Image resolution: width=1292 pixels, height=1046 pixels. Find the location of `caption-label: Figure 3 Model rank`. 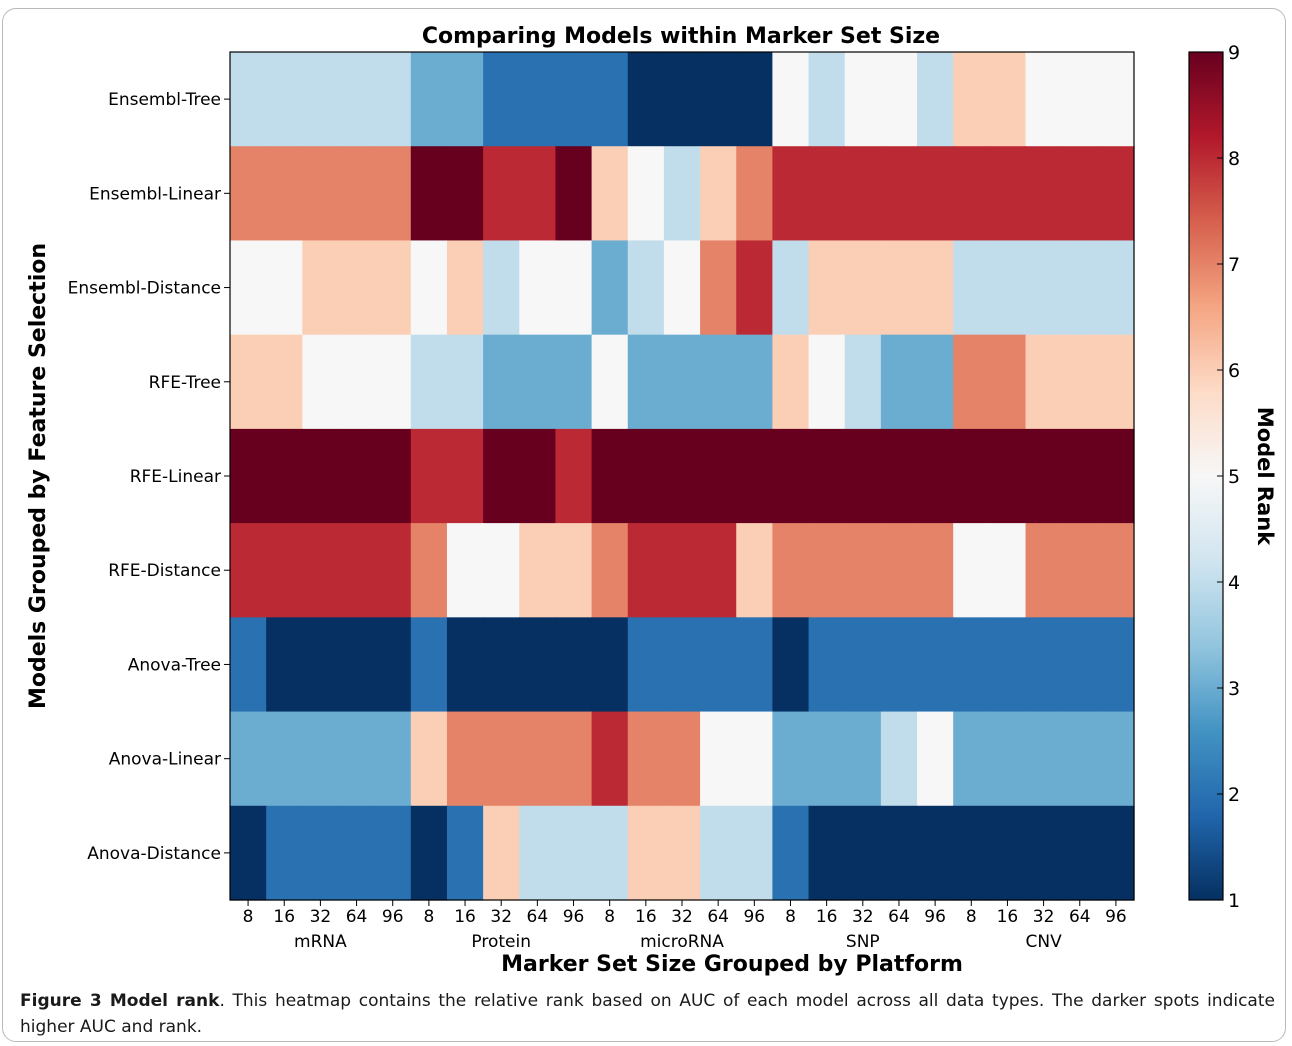

caption-label: Figure 3 Model rank is located at coordinates (120, 1001).